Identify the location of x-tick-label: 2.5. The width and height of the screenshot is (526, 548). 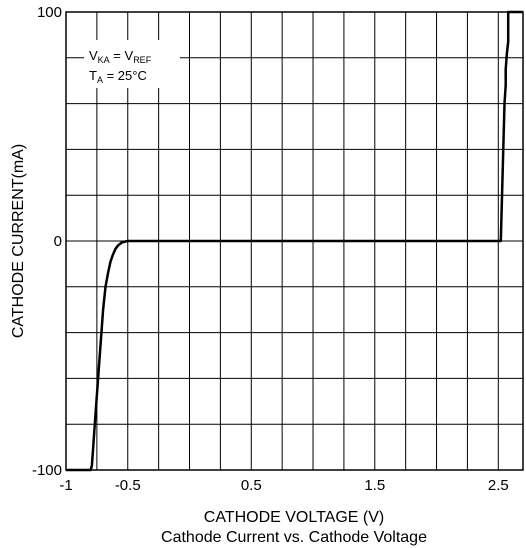
(498, 485).